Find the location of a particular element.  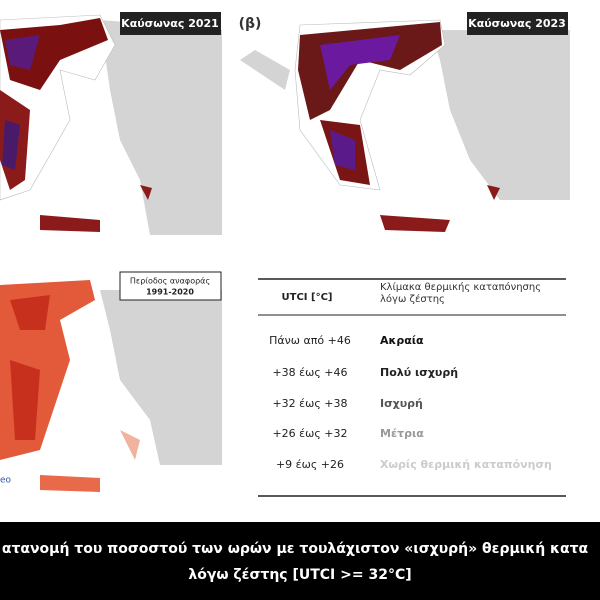

utci-range: +38 έως +46 is located at coordinates (309, 372).